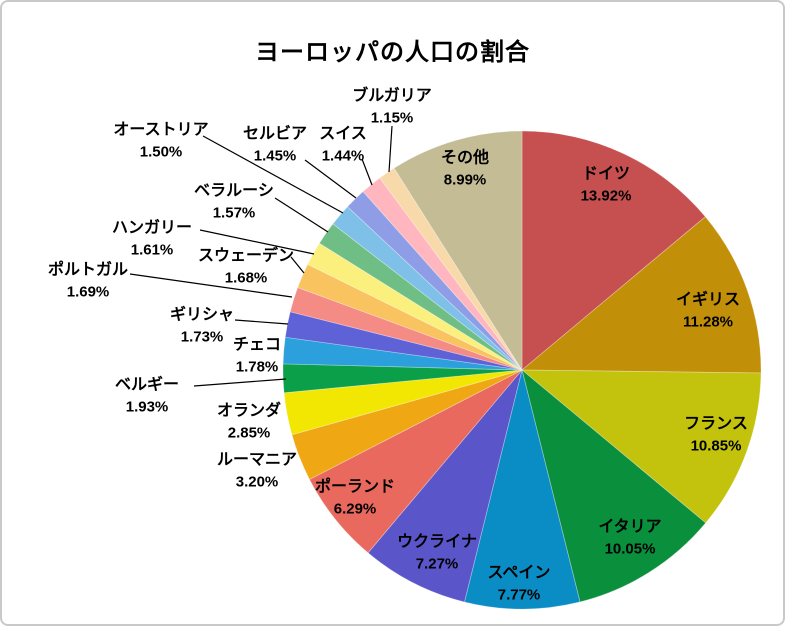 Image resolution: width=785 pixels, height=626 pixels. Describe the element at coordinates (234, 191) in the screenshot. I see `slice-name: ベラルーシ` at that location.